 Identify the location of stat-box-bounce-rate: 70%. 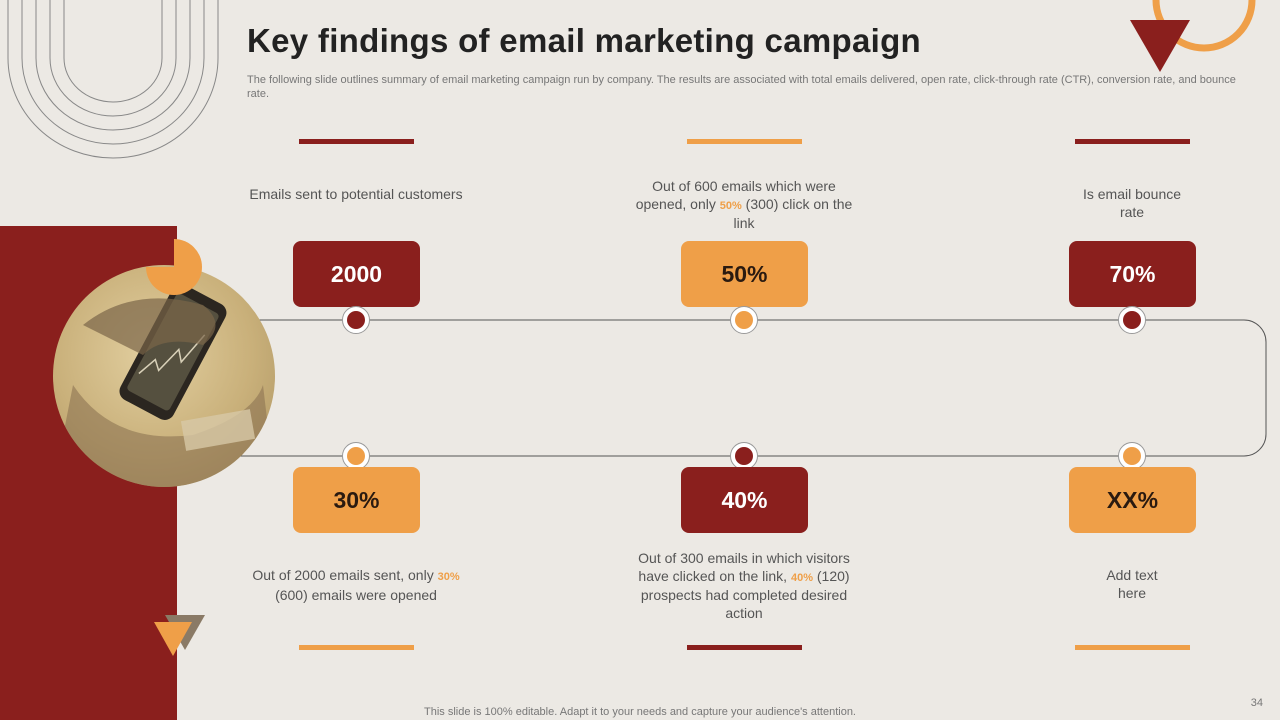
(1132, 274).